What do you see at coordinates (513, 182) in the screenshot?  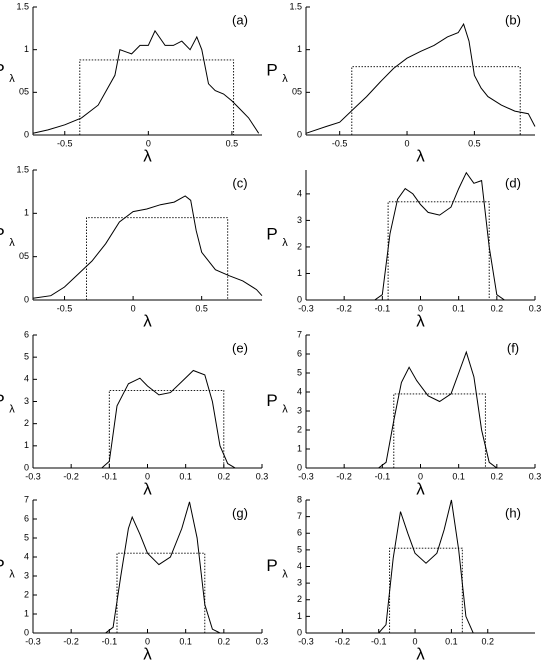 I see `panel-label: (d)` at bounding box center [513, 182].